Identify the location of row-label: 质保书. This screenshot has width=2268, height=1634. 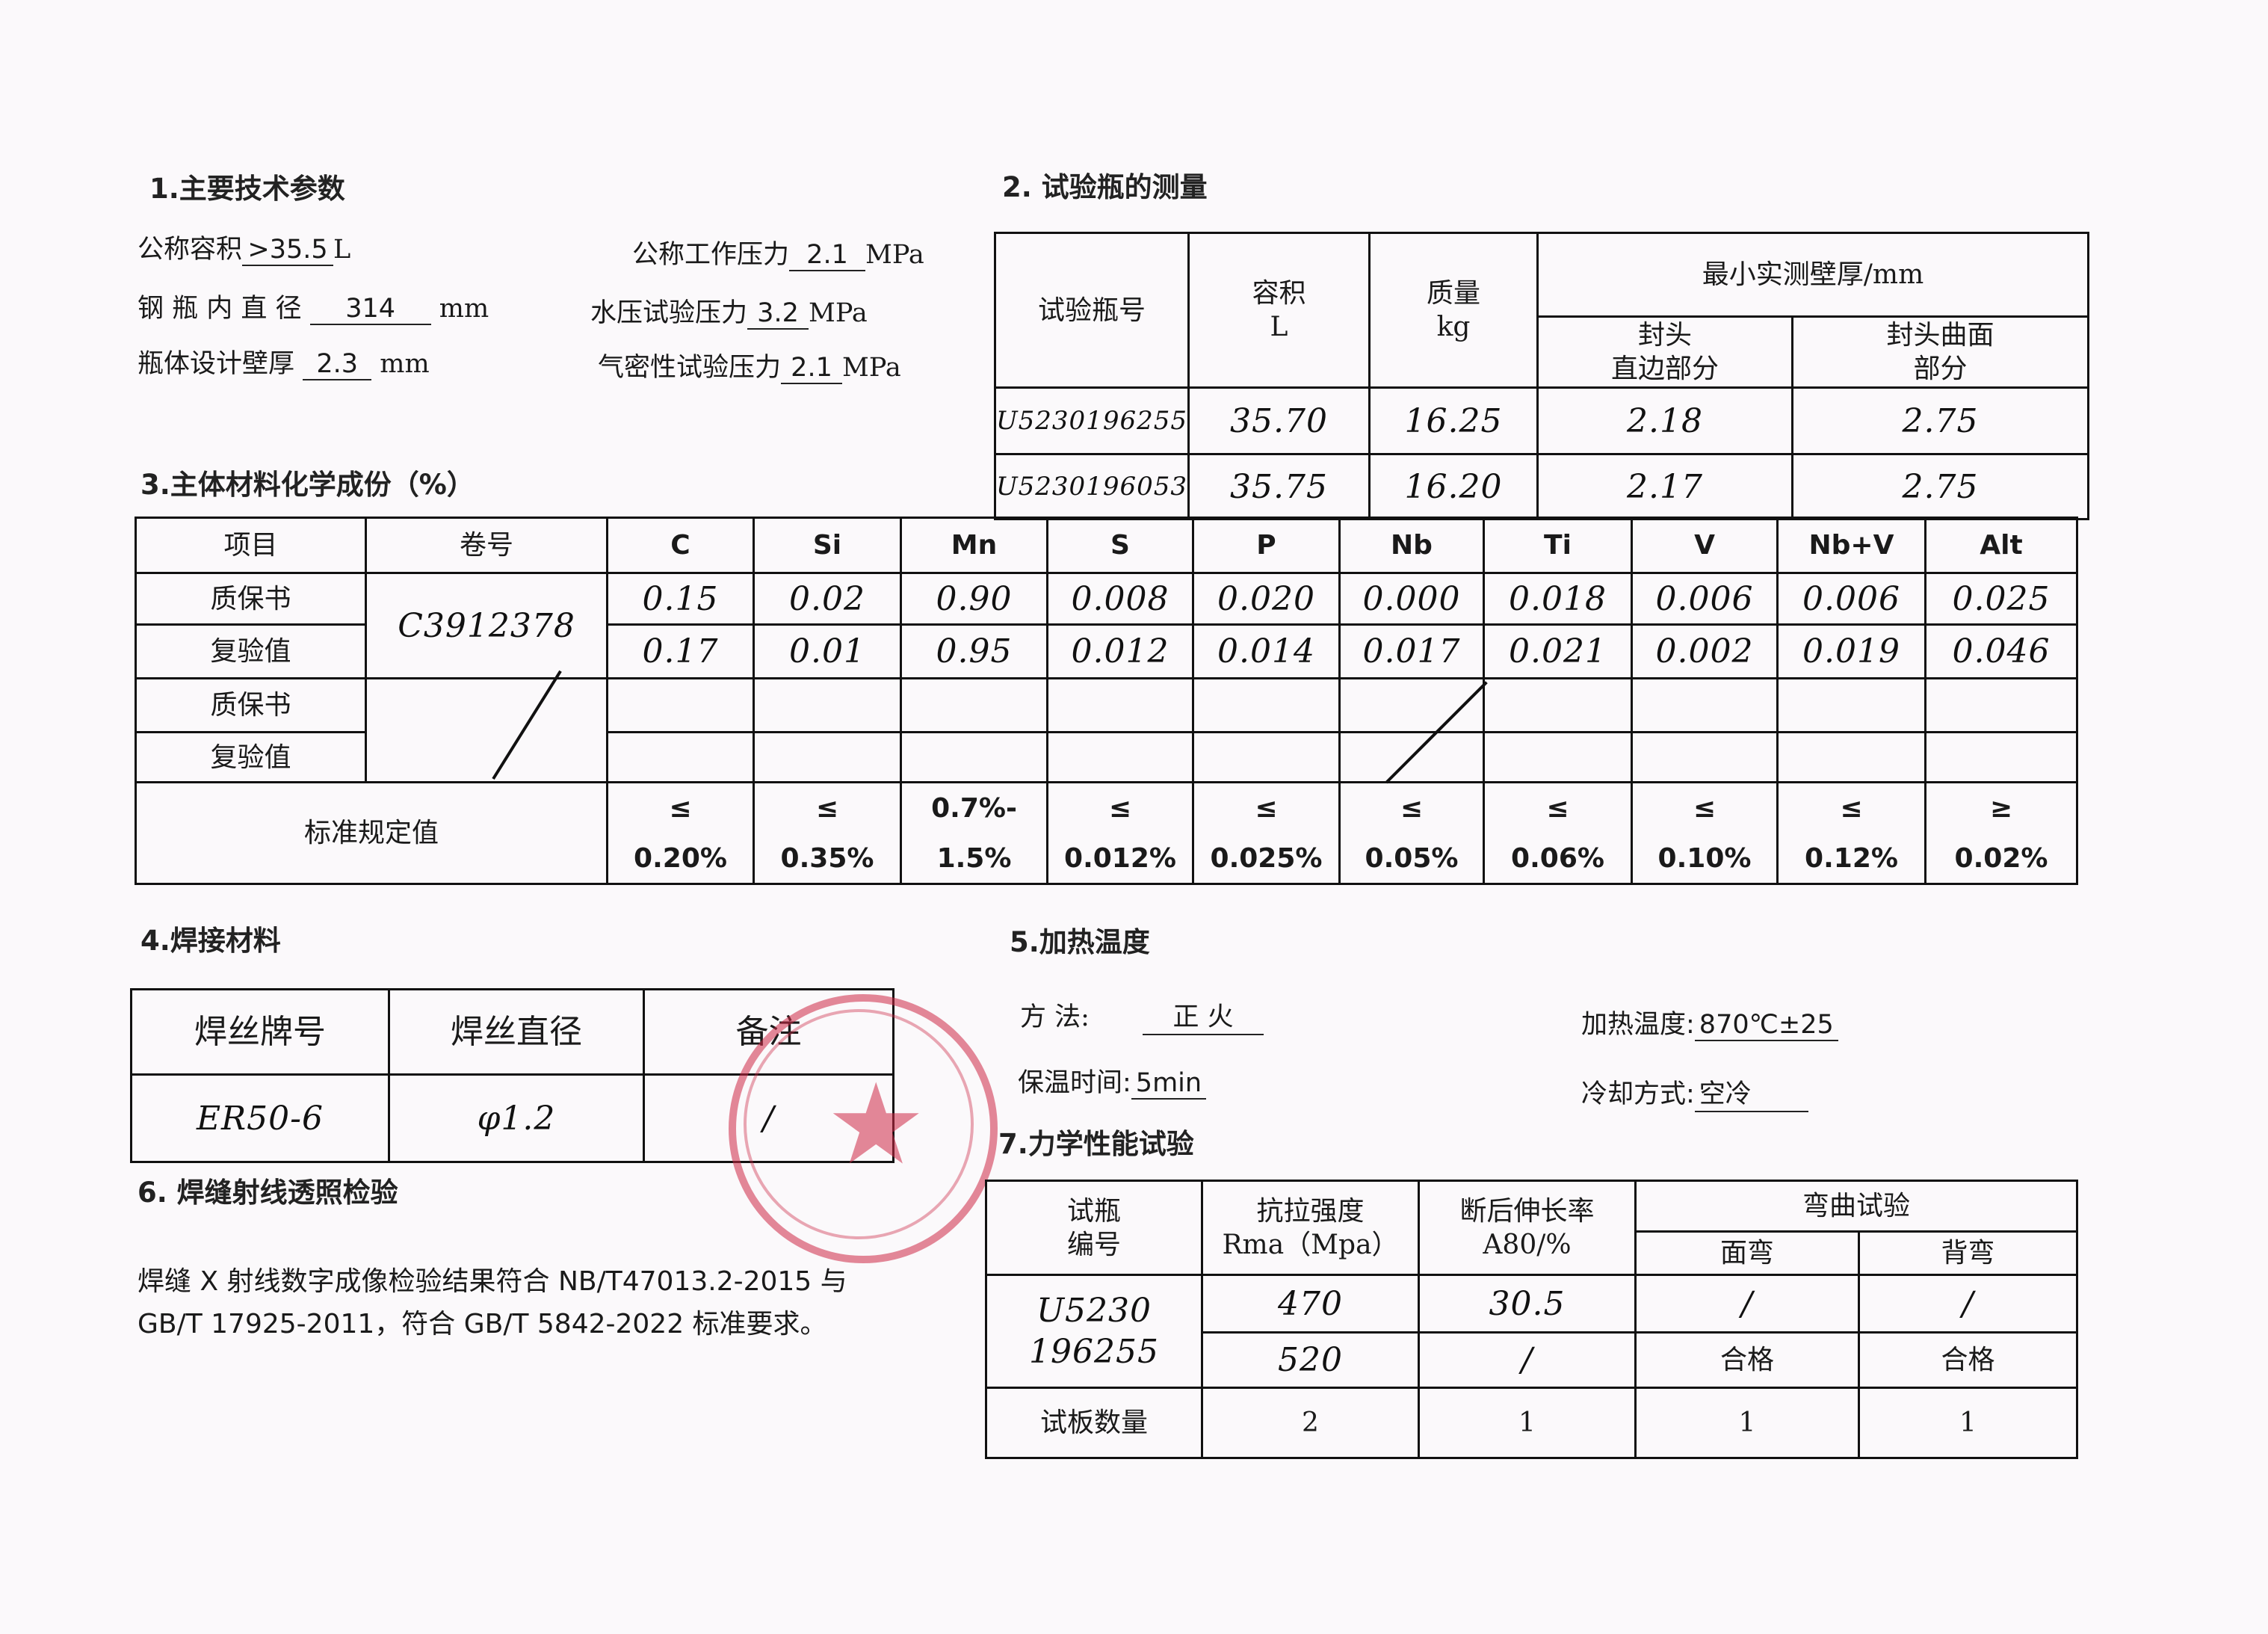
(251, 599).